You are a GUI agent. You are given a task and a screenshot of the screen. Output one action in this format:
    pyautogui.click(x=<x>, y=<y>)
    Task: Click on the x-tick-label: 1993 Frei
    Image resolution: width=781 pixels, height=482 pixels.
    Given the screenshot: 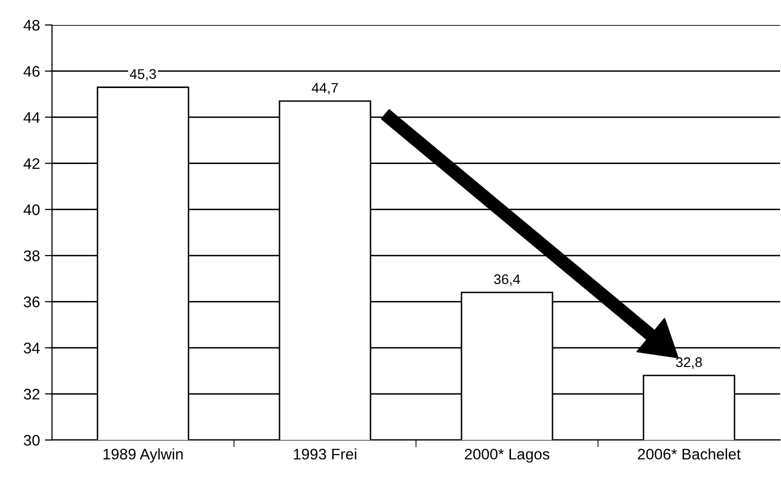 What is the action you would take?
    pyautogui.click(x=325, y=454)
    